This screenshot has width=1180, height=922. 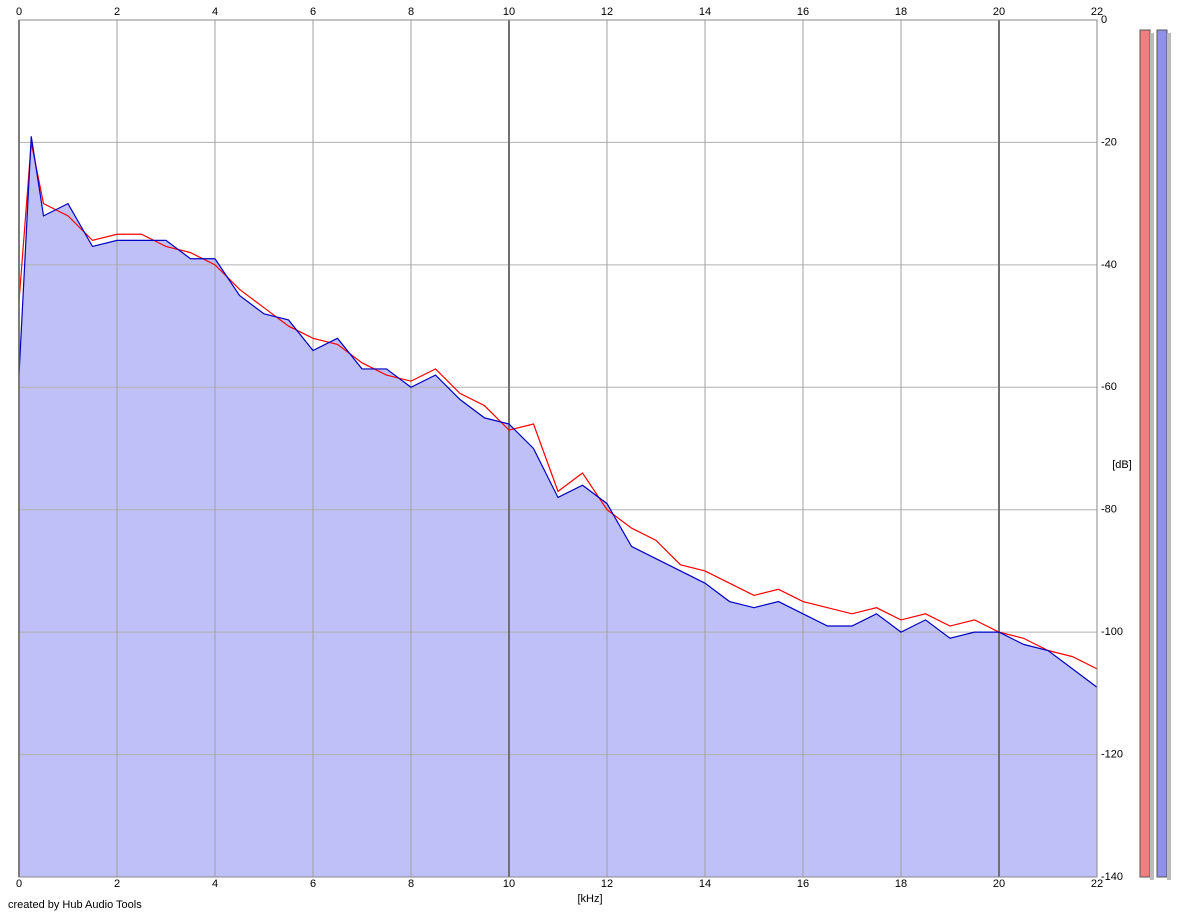 What do you see at coordinates (1104, 20) in the screenshot?
I see `y-tick-label: 0` at bounding box center [1104, 20].